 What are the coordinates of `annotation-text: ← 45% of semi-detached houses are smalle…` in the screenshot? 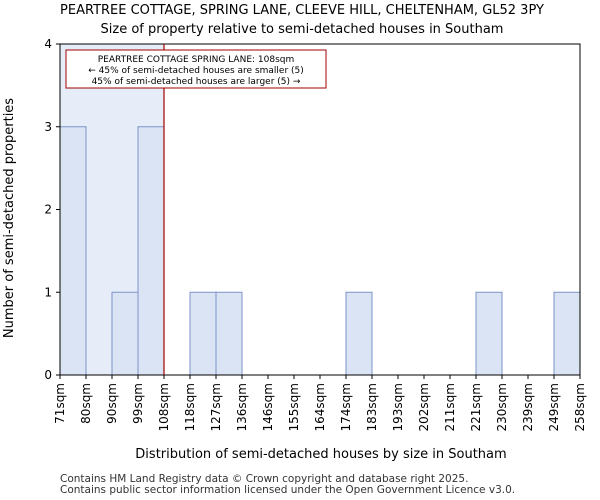 It's located at (196, 71).